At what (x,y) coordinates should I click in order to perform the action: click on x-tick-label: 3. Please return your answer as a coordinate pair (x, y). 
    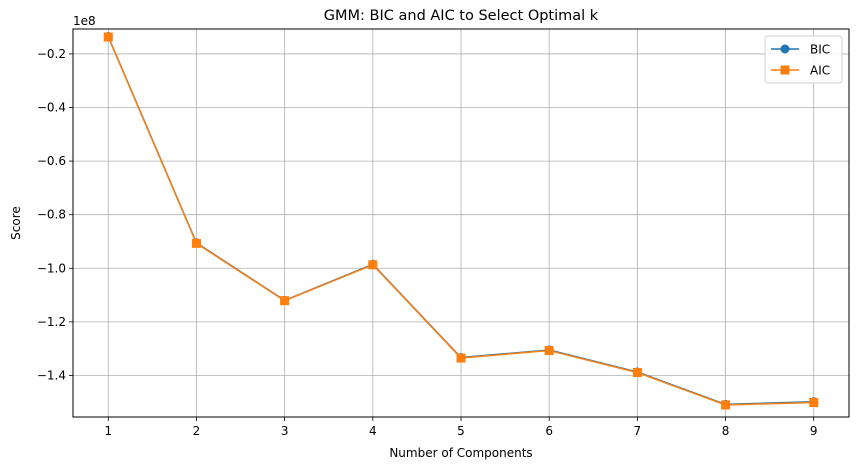
    Looking at the image, I should click on (285, 431).